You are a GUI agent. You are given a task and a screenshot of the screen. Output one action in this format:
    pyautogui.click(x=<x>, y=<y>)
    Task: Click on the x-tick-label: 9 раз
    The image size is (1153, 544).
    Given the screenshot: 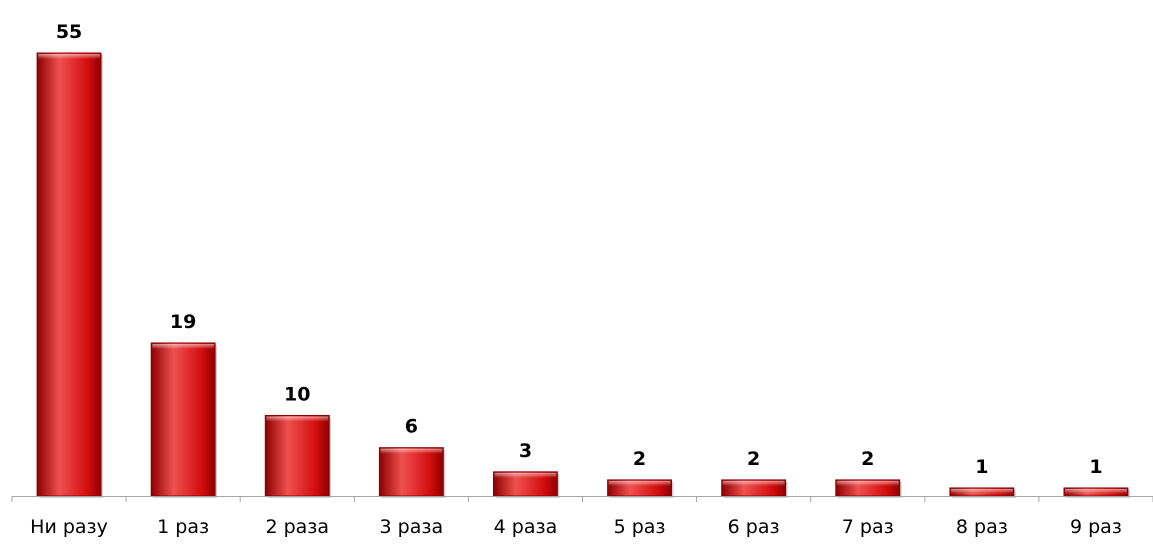 What is the action you would take?
    pyautogui.click(x=1096, y=527)
    